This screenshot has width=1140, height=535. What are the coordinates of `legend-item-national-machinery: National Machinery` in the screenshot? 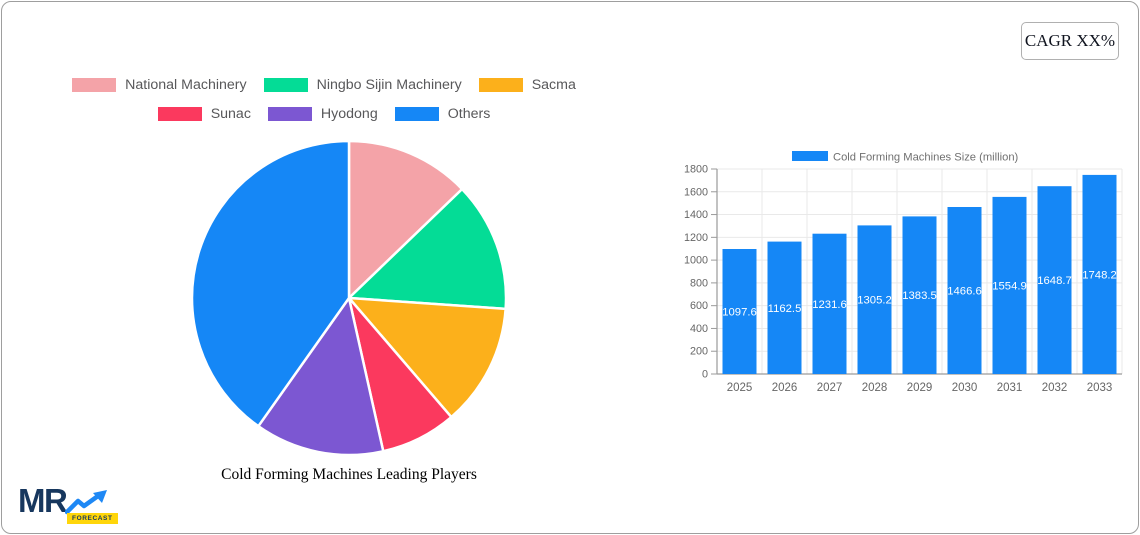 It's located at (159, 85).